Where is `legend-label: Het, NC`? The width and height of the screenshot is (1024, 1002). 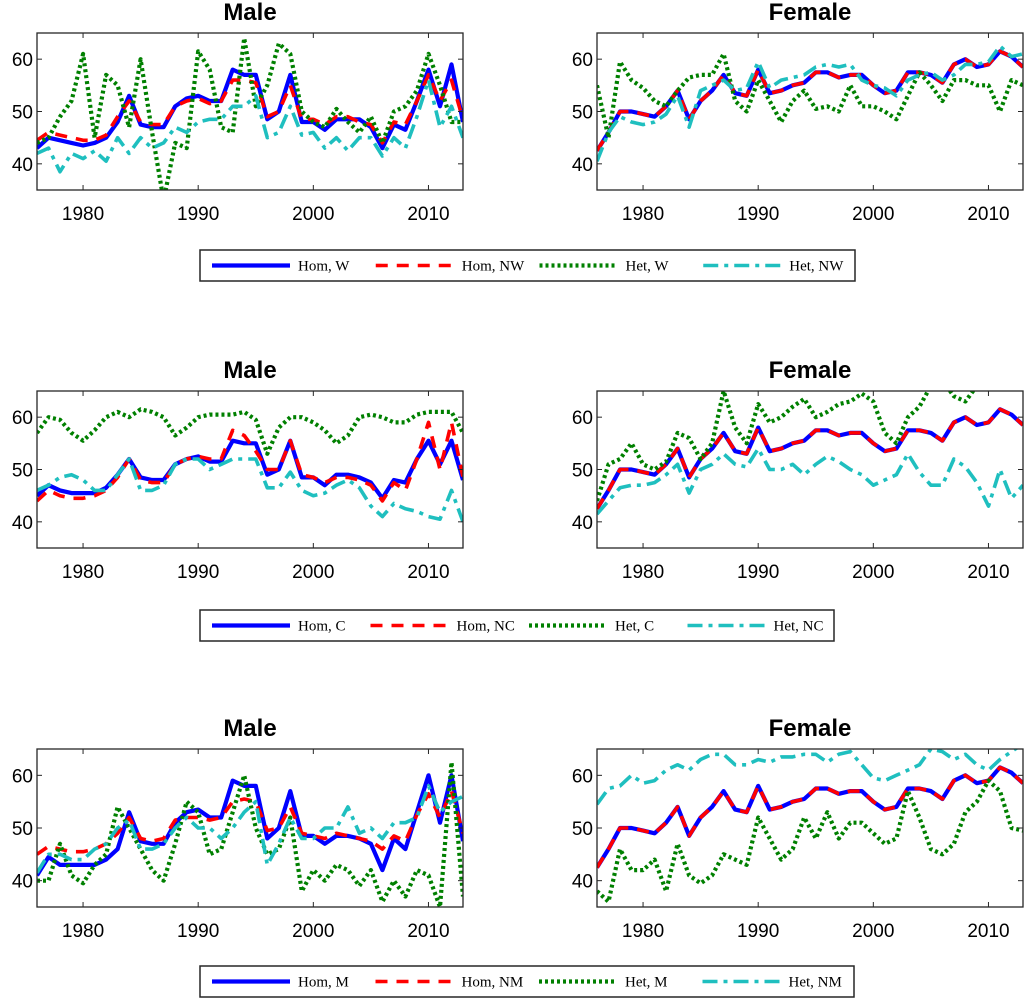
legend-label: Het, NC is located at coordinates (799, 627).